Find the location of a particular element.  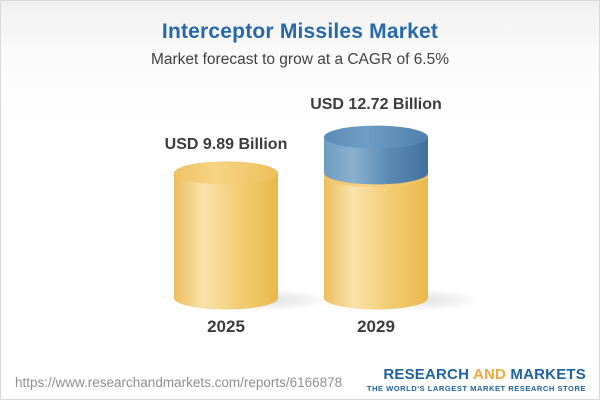

page-title: Interceptor Missiles Market is located at coordinates (300, 31).